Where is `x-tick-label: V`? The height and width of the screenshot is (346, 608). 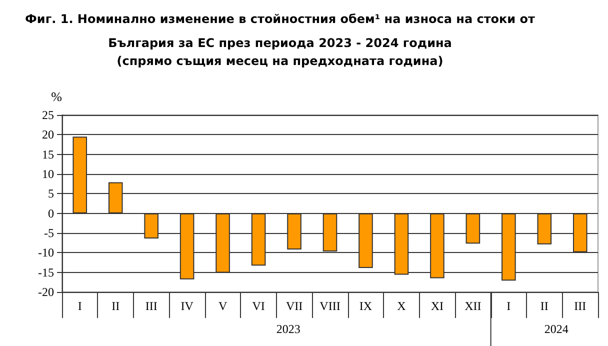
x-tick-label: V is located at coordinates (223, 306).